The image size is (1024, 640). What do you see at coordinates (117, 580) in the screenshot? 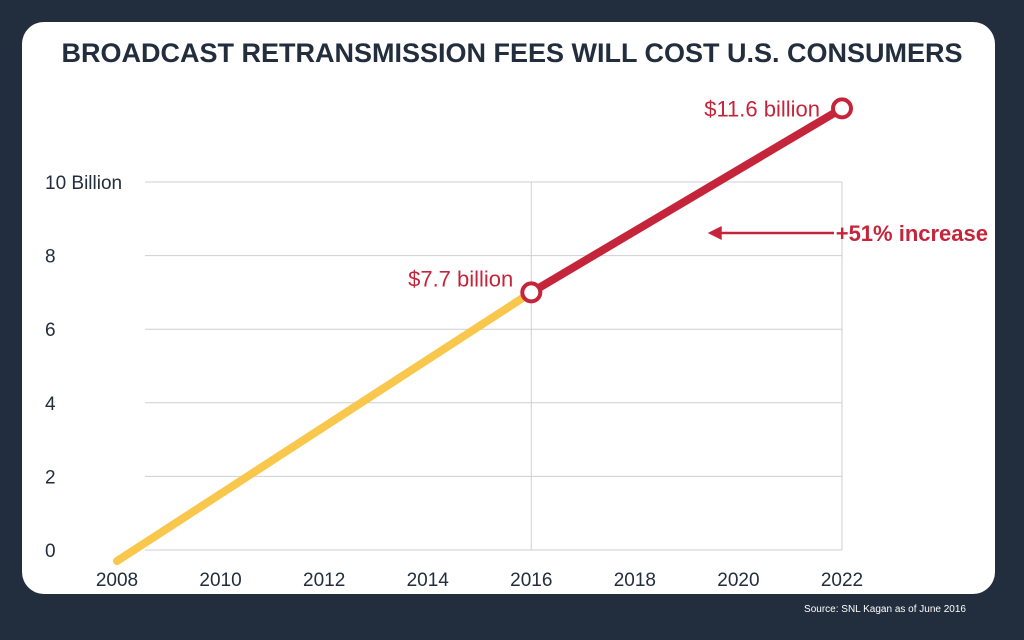
I see `x-tick-label: 2008` at bounding box center [117, 580].